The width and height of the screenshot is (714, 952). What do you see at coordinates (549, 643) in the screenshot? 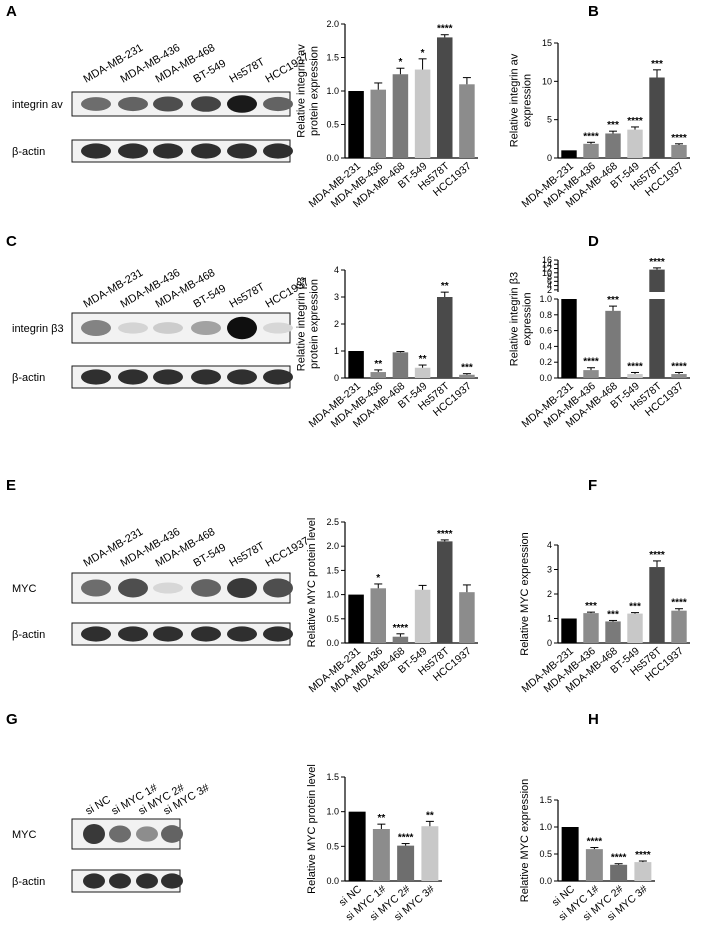
I see `y-tick-label: 0` at bounding box center [549, 643].